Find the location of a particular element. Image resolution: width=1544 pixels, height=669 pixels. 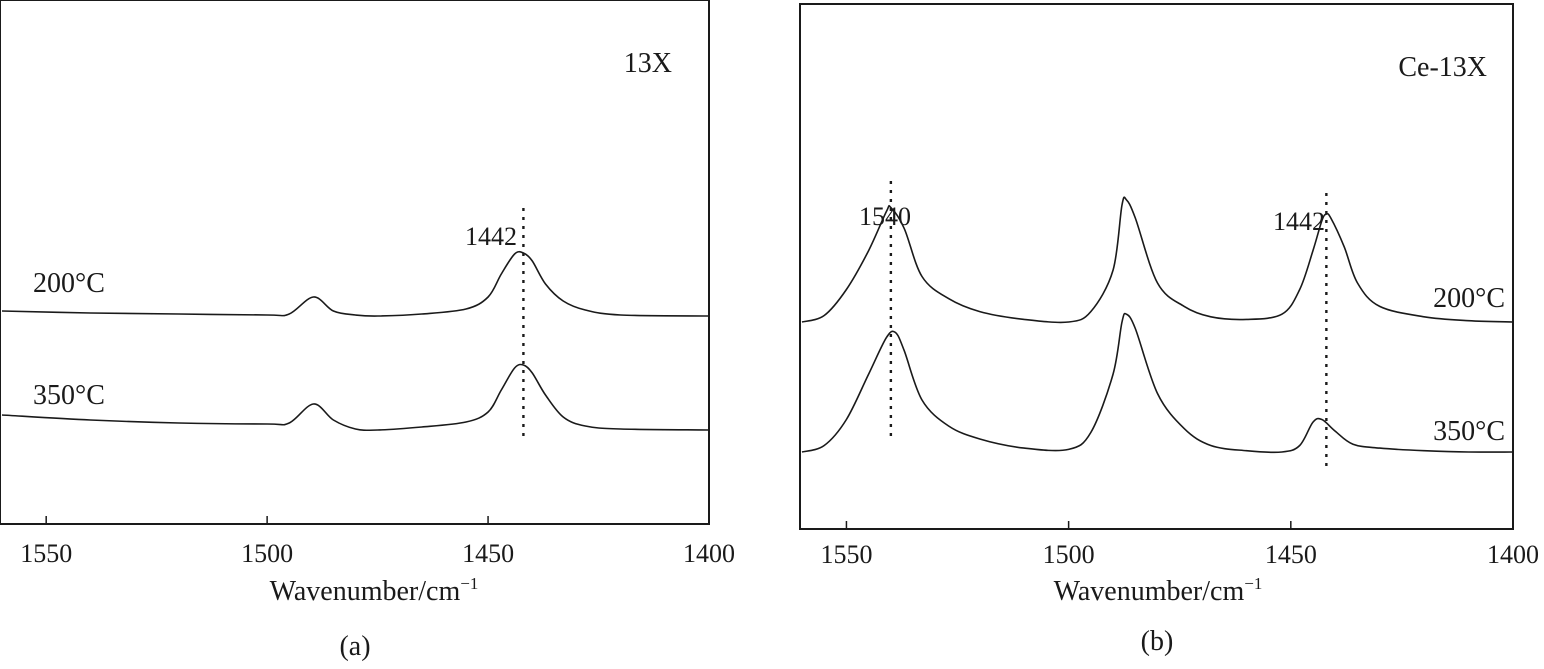

peak-label-b-1442: 1442 is located at coordinates (1299, 221).